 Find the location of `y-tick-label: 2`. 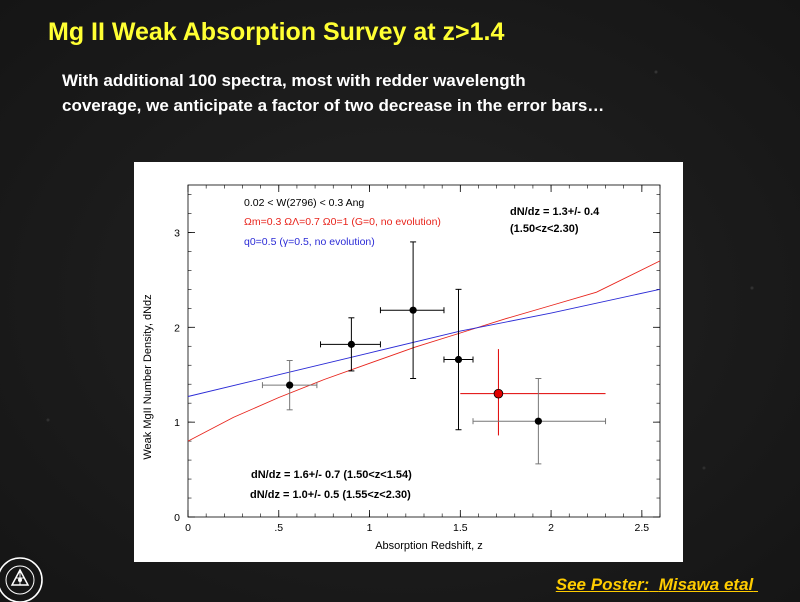

y-tick-label: 2 is located at coordinates (177, 328).